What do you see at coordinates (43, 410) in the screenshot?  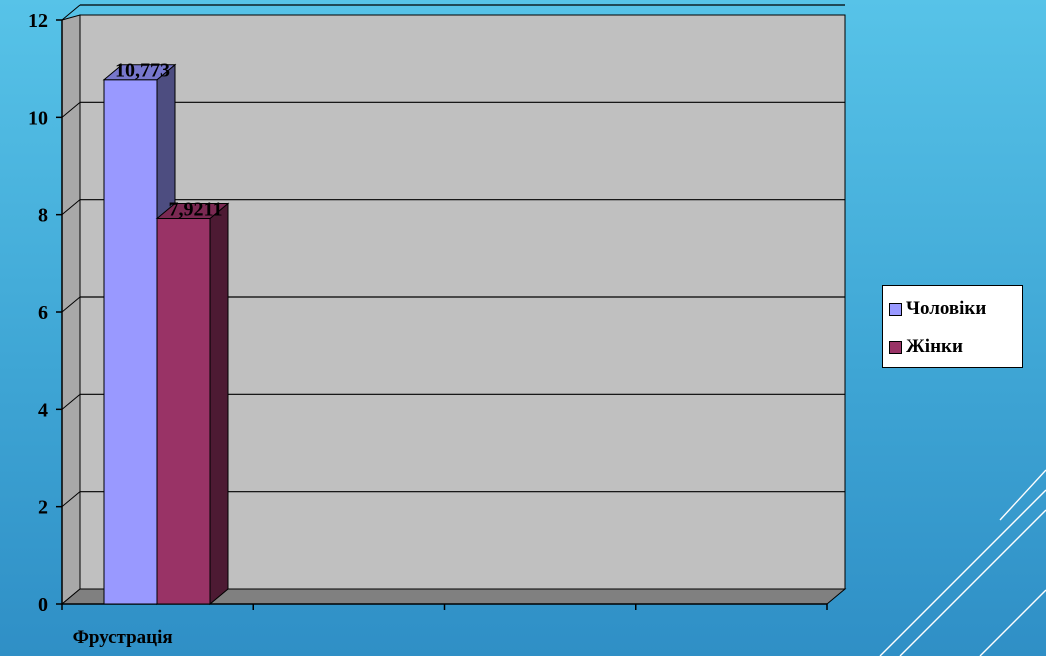 I see `y-tick-label: 4` at bounding box center [43, 410].